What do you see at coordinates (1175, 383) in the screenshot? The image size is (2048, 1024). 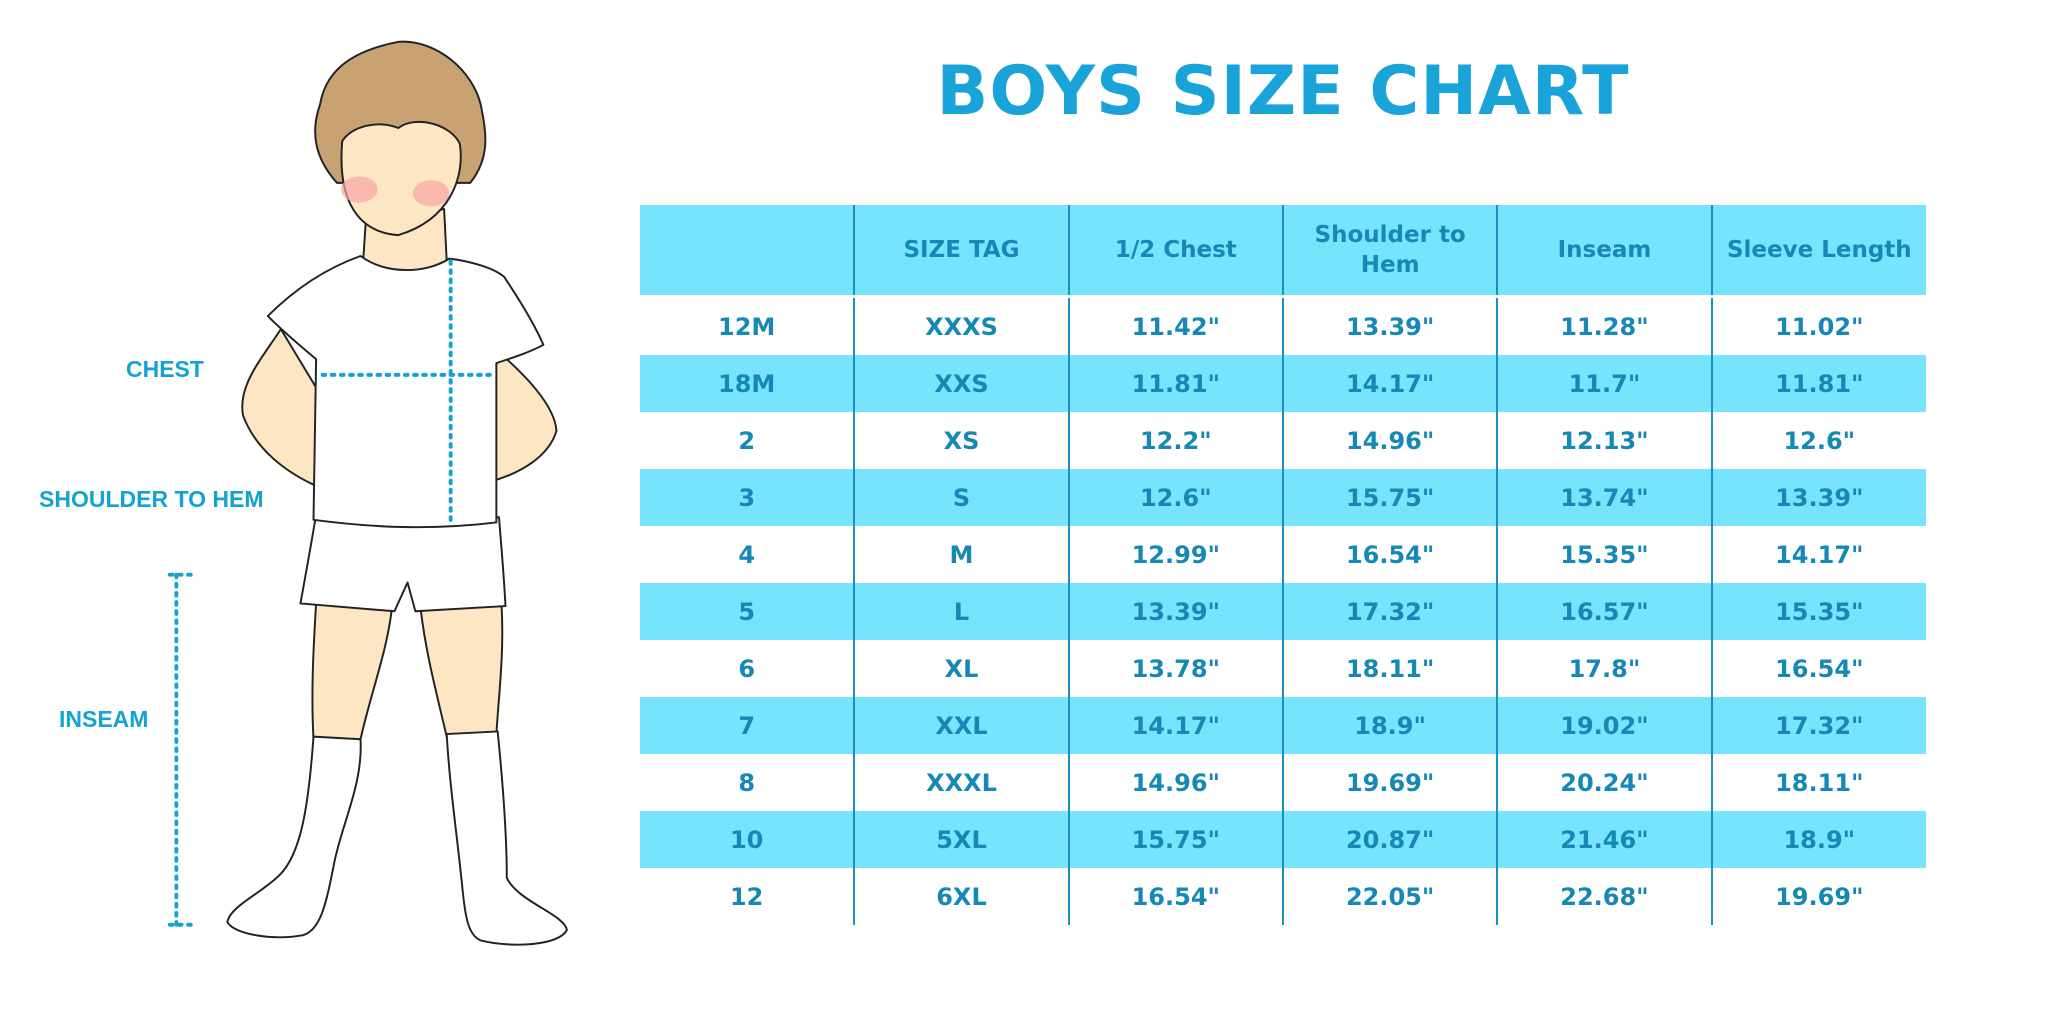 I see `cell-half-chest: 11.81"` at bounding box center [1175, 383].